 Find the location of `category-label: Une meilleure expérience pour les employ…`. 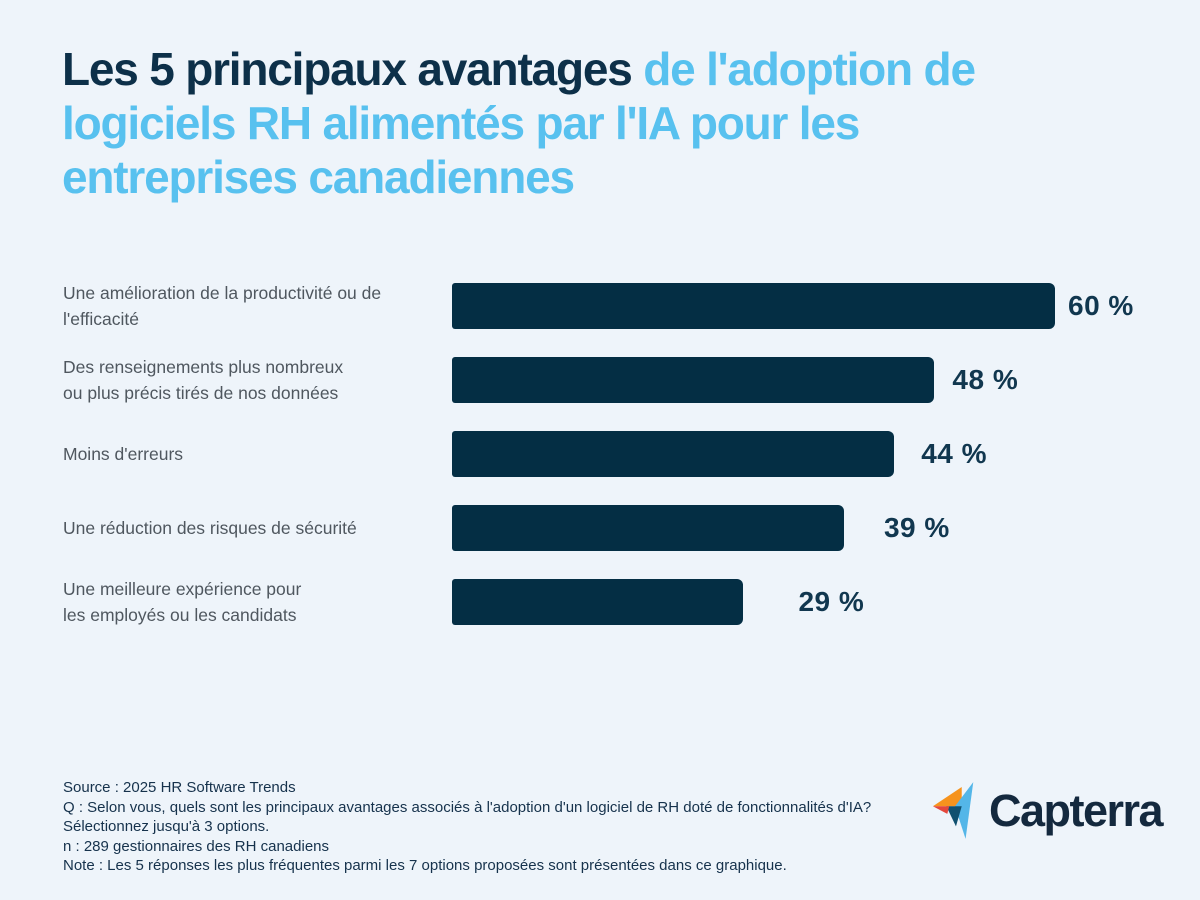

category-label: Une meilleure expérience pour les employ… is located at coordinates (182, 602).